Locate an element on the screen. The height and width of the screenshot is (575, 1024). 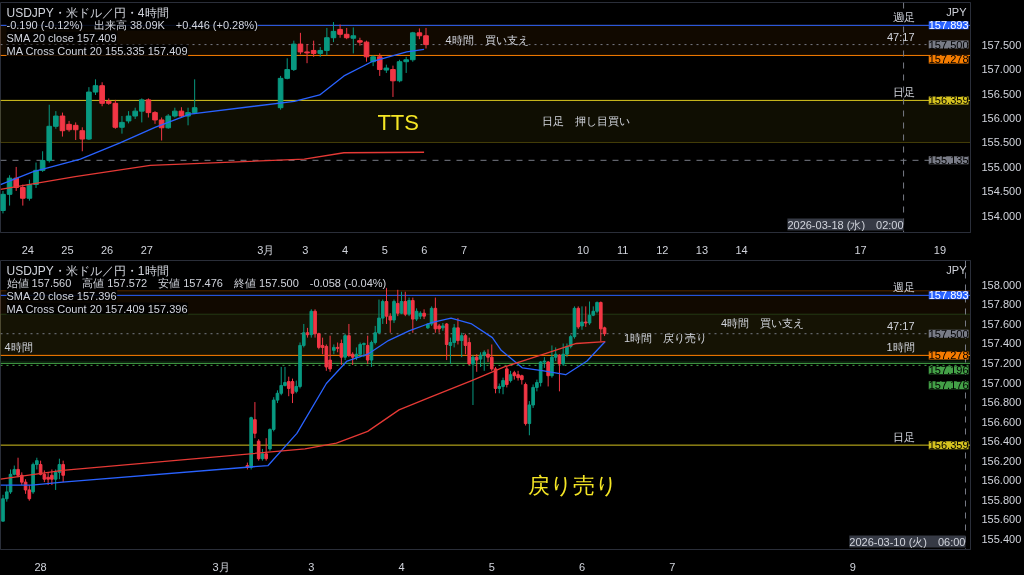
x-tick-label: 11 is located at coordinates (622, 249).